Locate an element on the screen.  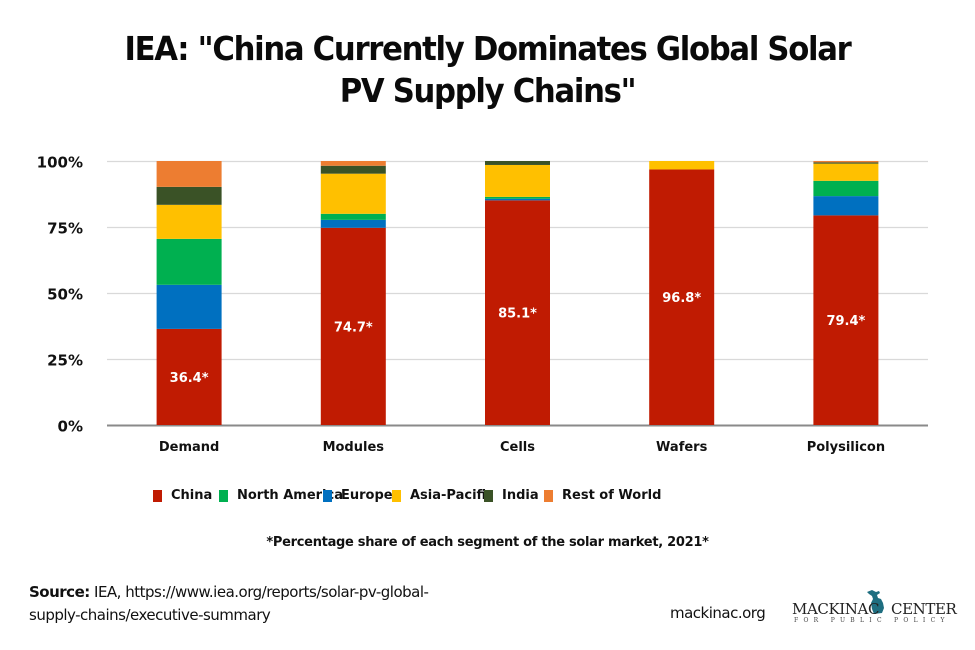
data-label: 79.4* is located at coordinates (845, 321).